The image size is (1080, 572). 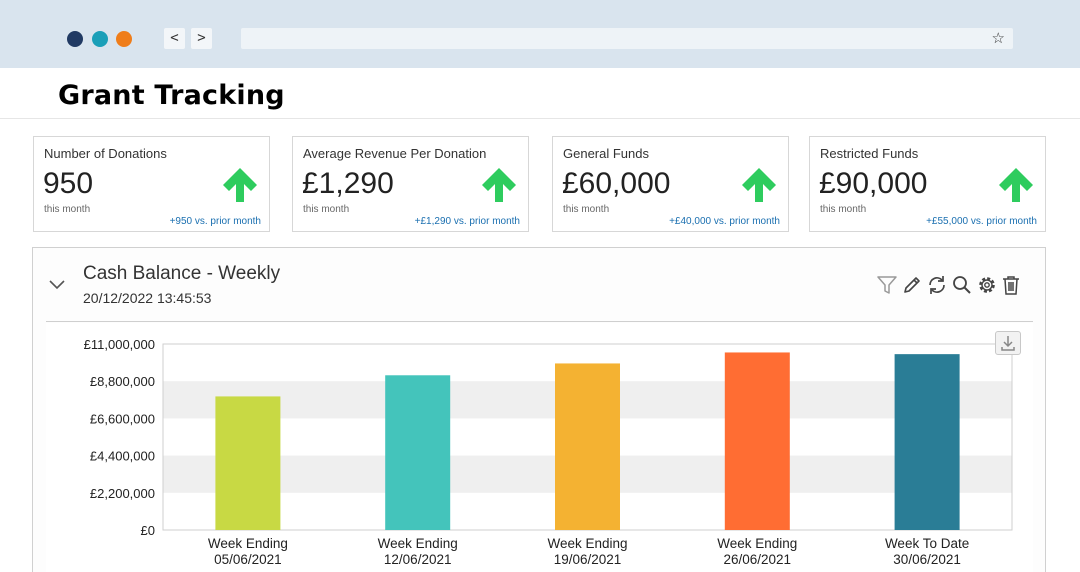 I want to click on filter-icon, so click(x=887, y=285).